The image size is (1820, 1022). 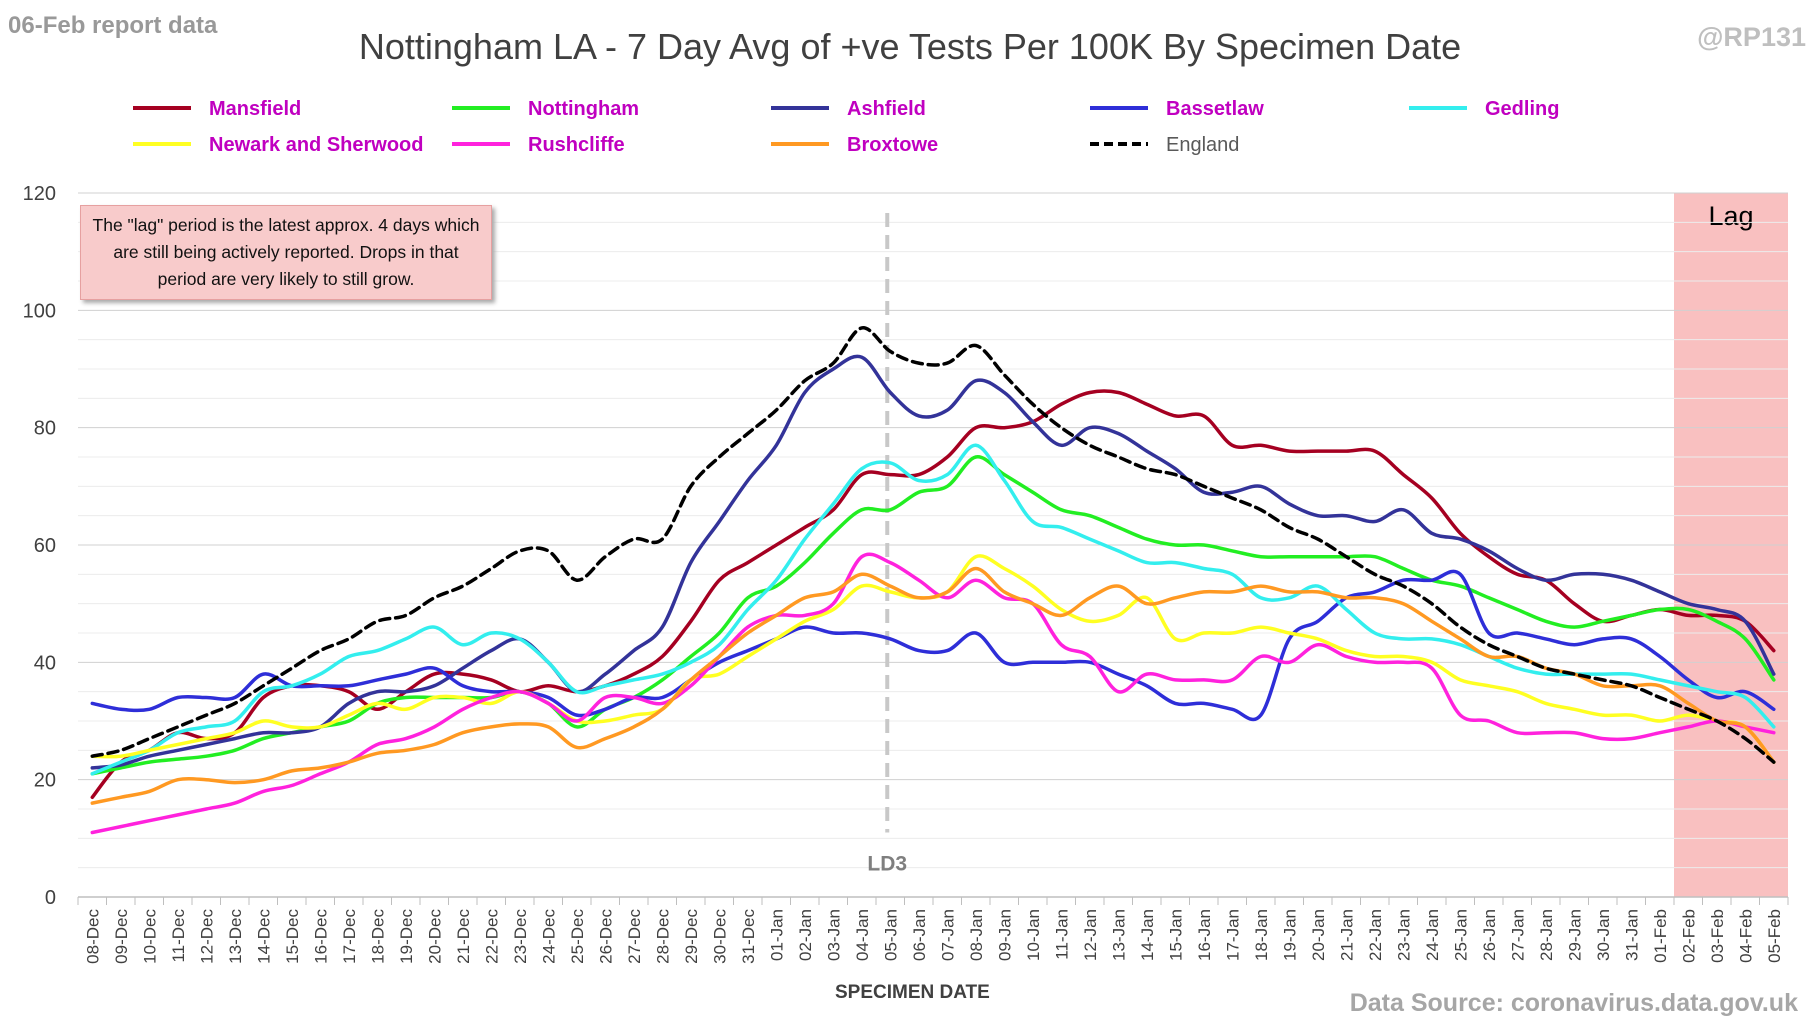 I want to click on ld3-label: LD3, so click(x=887, y=863).